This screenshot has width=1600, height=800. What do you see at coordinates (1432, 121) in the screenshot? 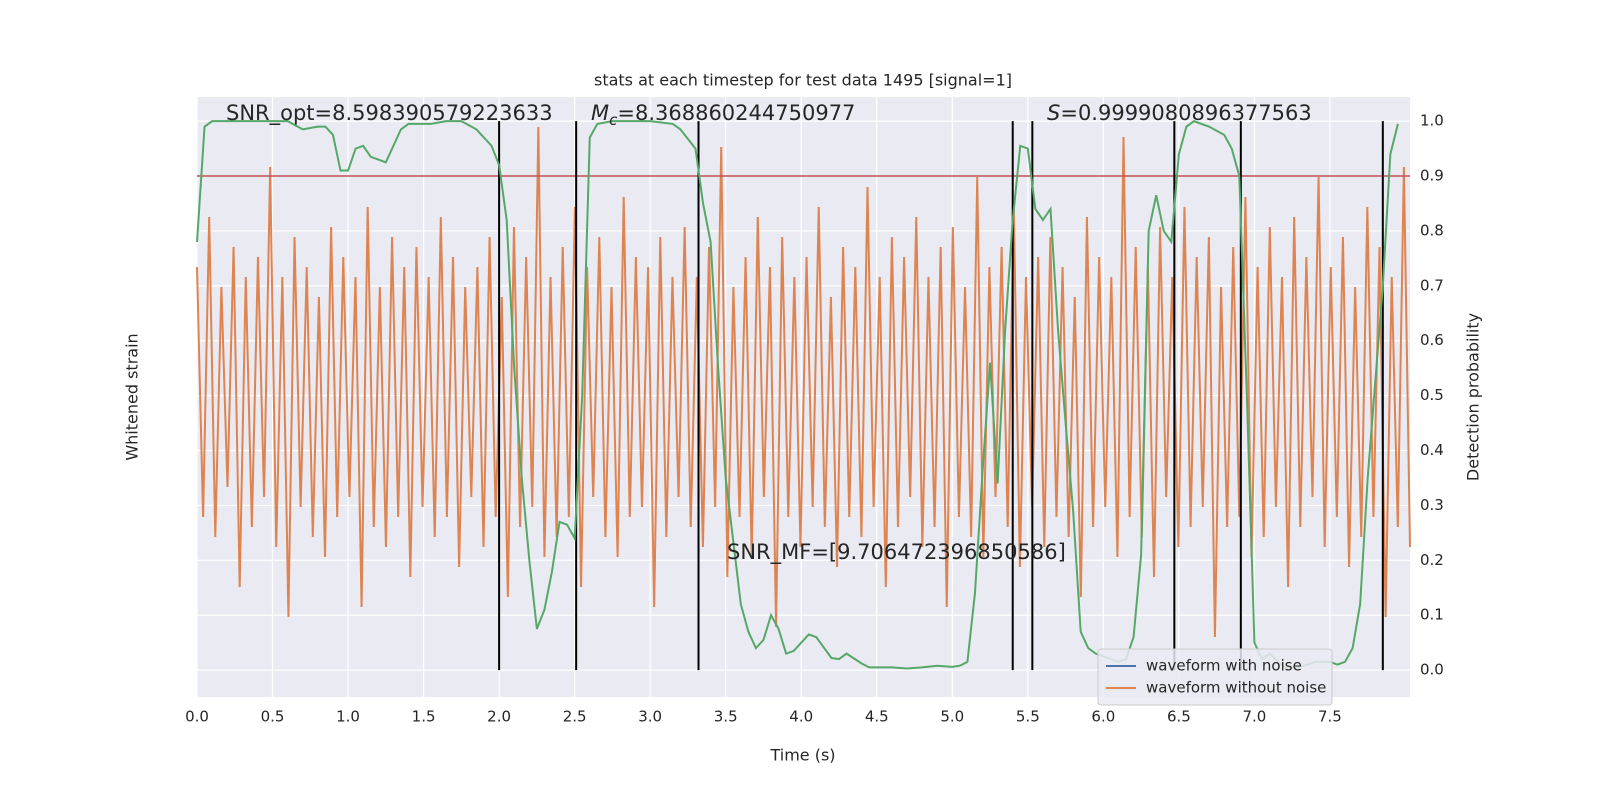
I see `y2-tick-label: 1.0` at bounding box center [1432, 121].